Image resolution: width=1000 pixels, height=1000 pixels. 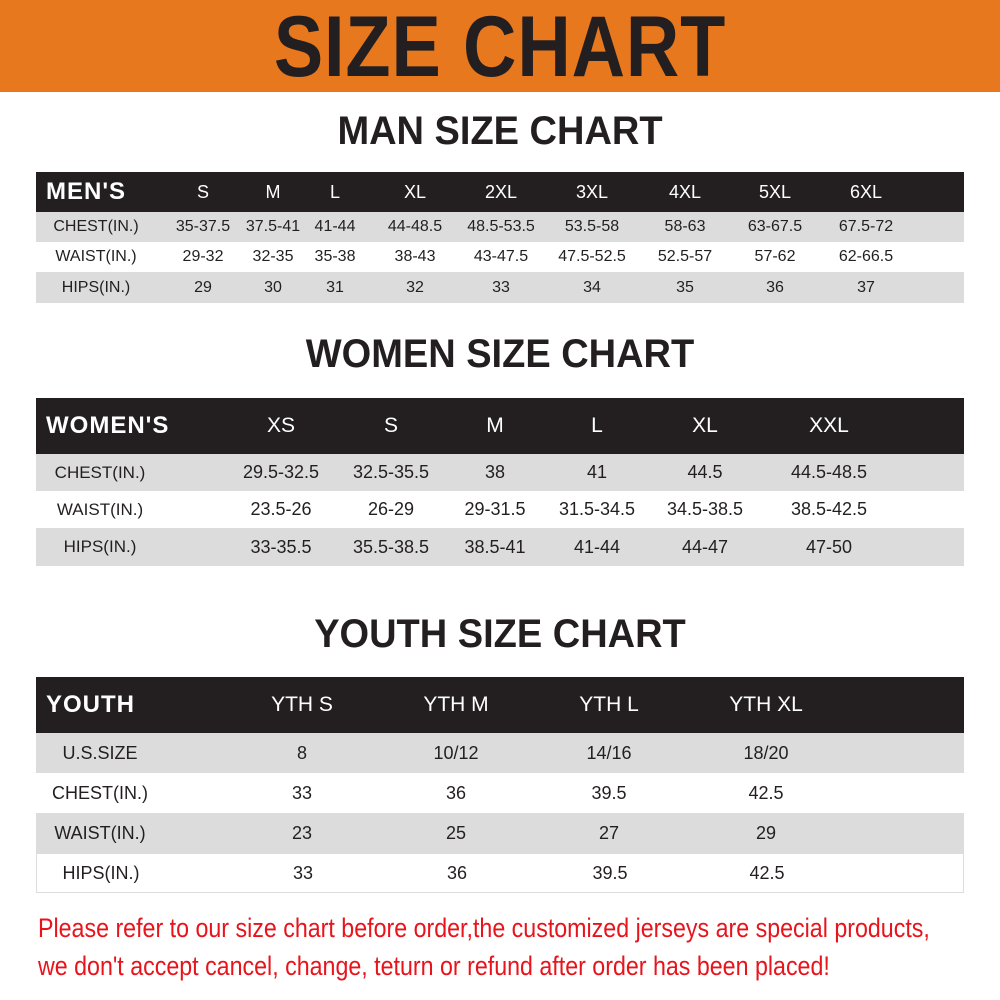 What do you see at coordinates (335, 256) in the screenshot?
I see `measurement-cell: 35-38` at bounding box center [335, 256].